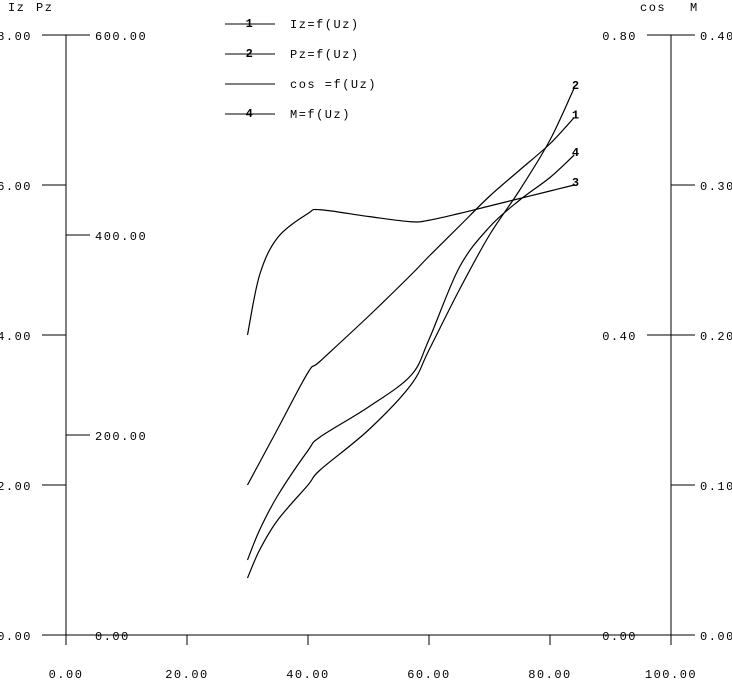 This screenshot has height=687, width=732. Describe the element at coordinates (121, 37) in the screenshot. I see `y2-tick-label: 600.00` at that location.